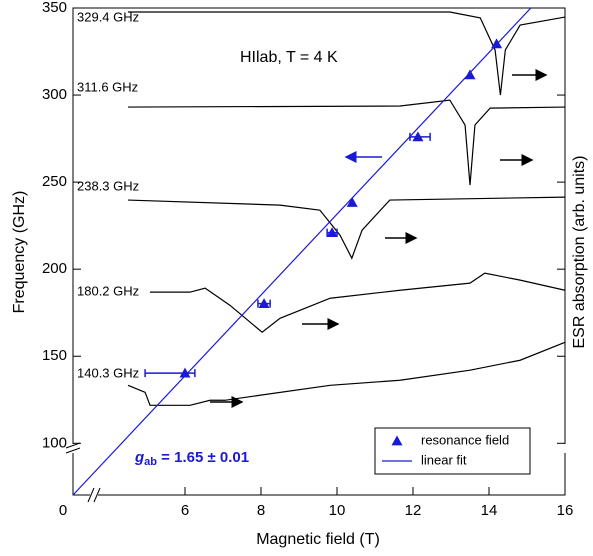 The height and width of the screenshot is (556, 593). I want to click on legend-label: resonance field, so click(465, 439).